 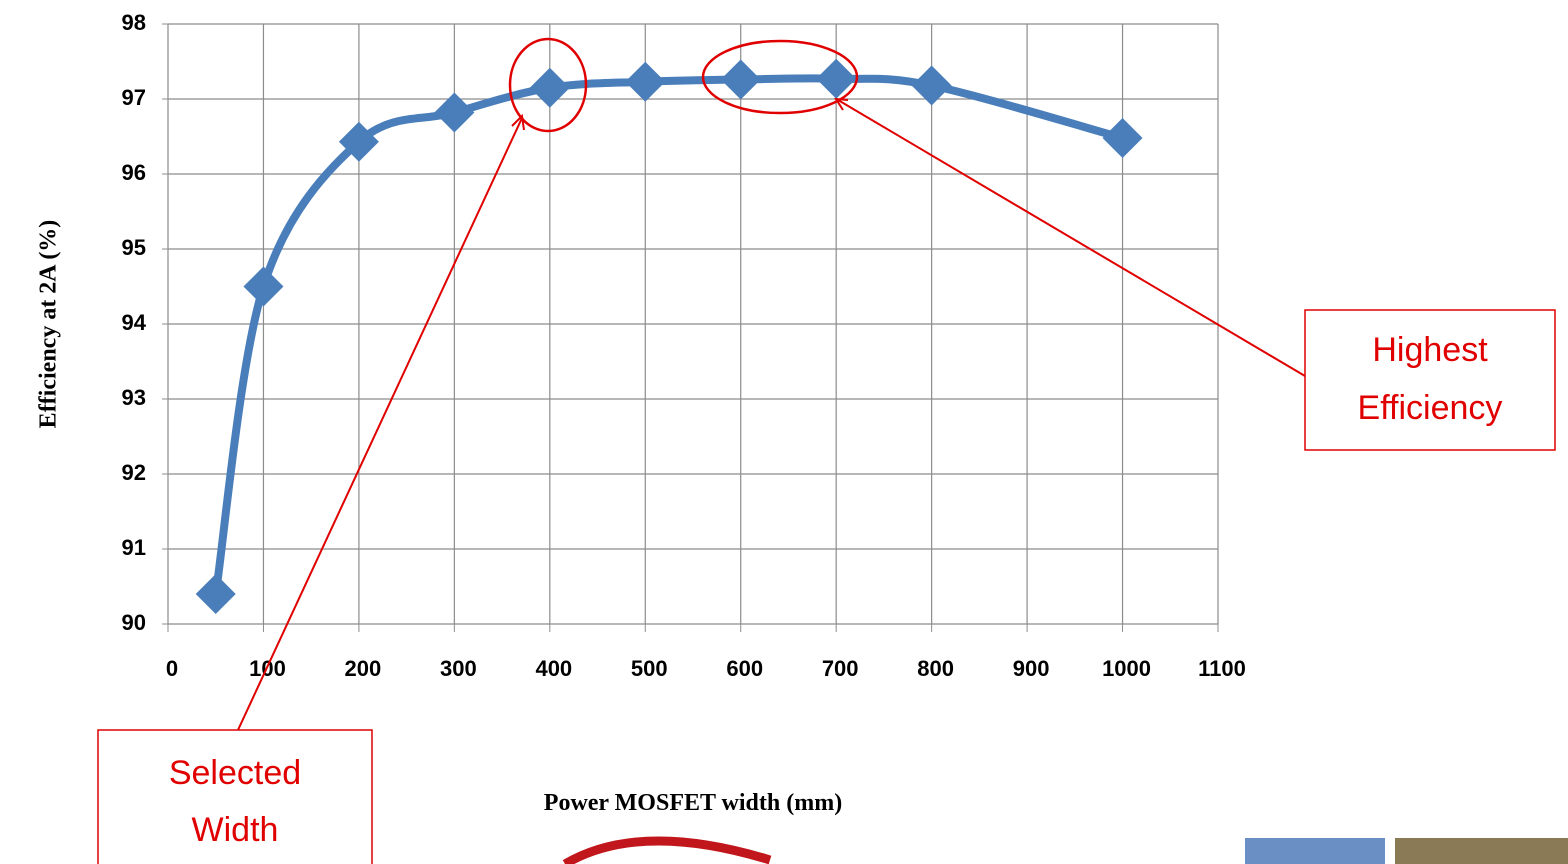 What do you see at coordinates (840, 668) in the screenshot?
I see `x-tick-label: 700` at bounding box center [840, 668].